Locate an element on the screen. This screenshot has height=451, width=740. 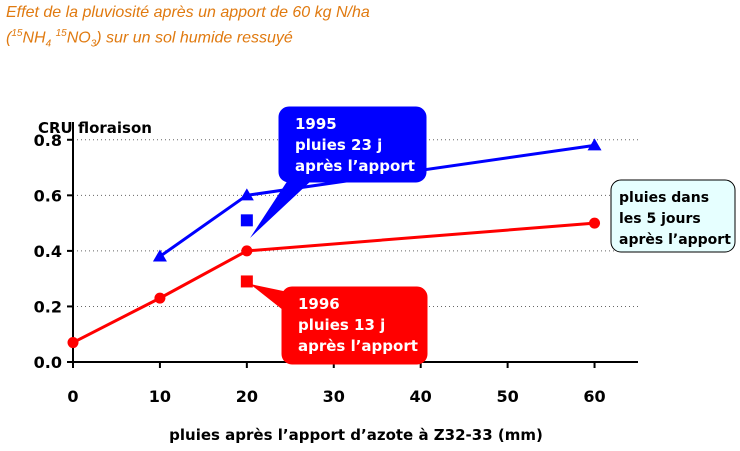
y-axis-label: CRU floraison is located at coordinates (95, 128).